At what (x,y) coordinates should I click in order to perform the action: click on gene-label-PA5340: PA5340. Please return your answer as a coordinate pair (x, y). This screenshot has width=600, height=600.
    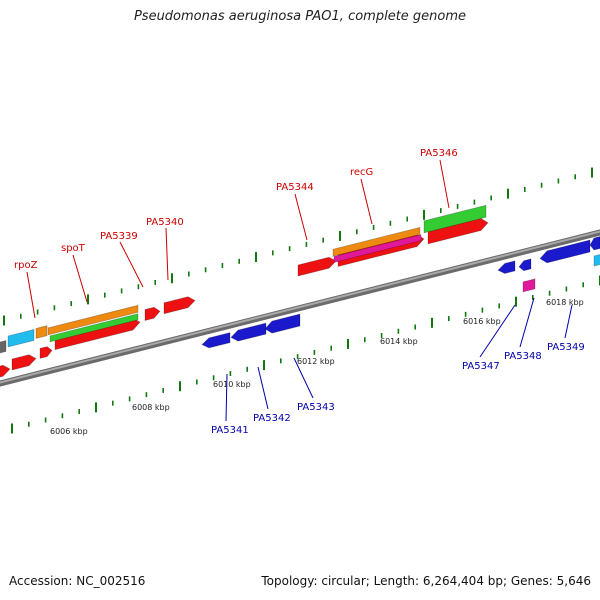
    Looking at the image, I should click on (165, 222).